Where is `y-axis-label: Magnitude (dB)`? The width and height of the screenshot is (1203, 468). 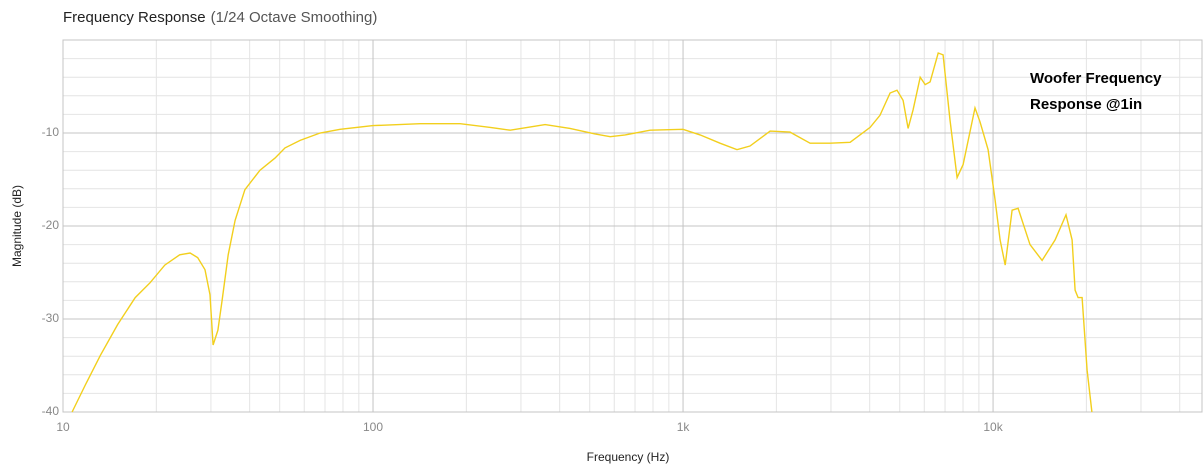
y-axis-label: Magnitude (dB) is located at coordinates (17, 226).